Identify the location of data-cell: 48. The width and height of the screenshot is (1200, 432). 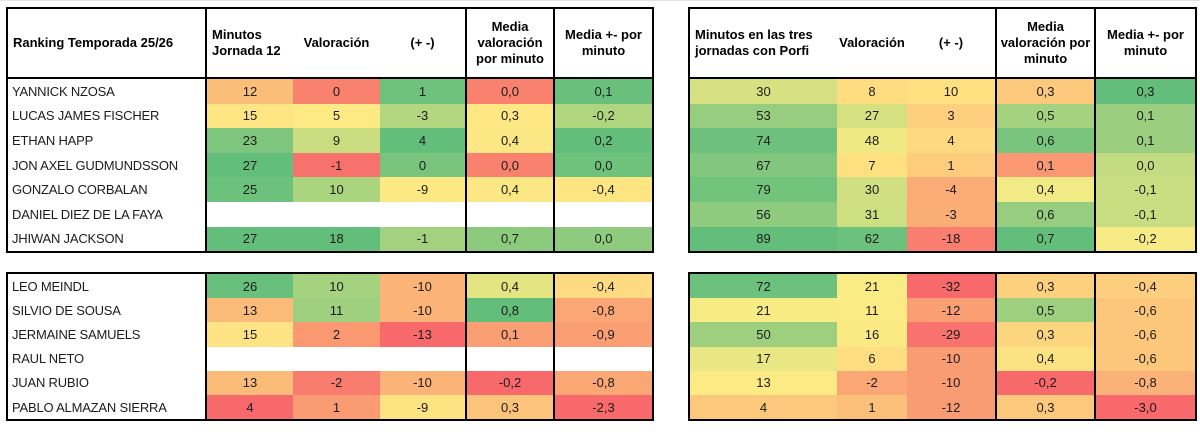
(872, 140).